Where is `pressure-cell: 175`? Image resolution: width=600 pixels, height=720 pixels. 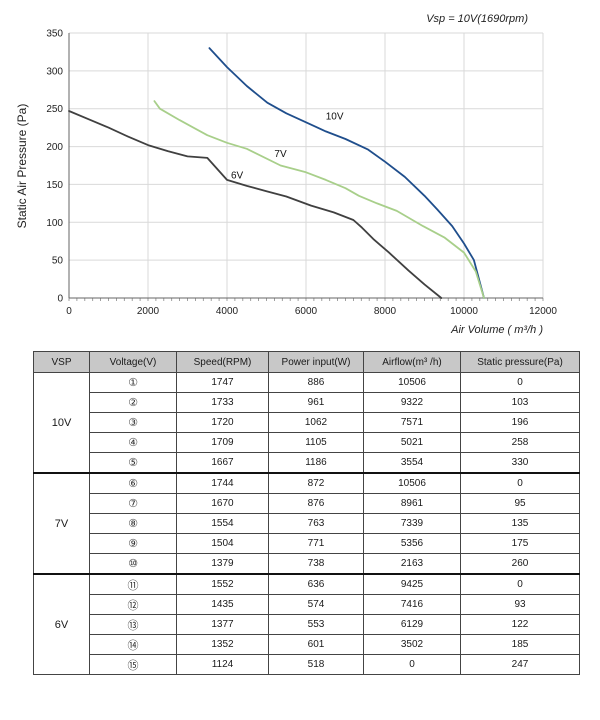
pressure-cell: 175 is located at coordinates (520, 543).